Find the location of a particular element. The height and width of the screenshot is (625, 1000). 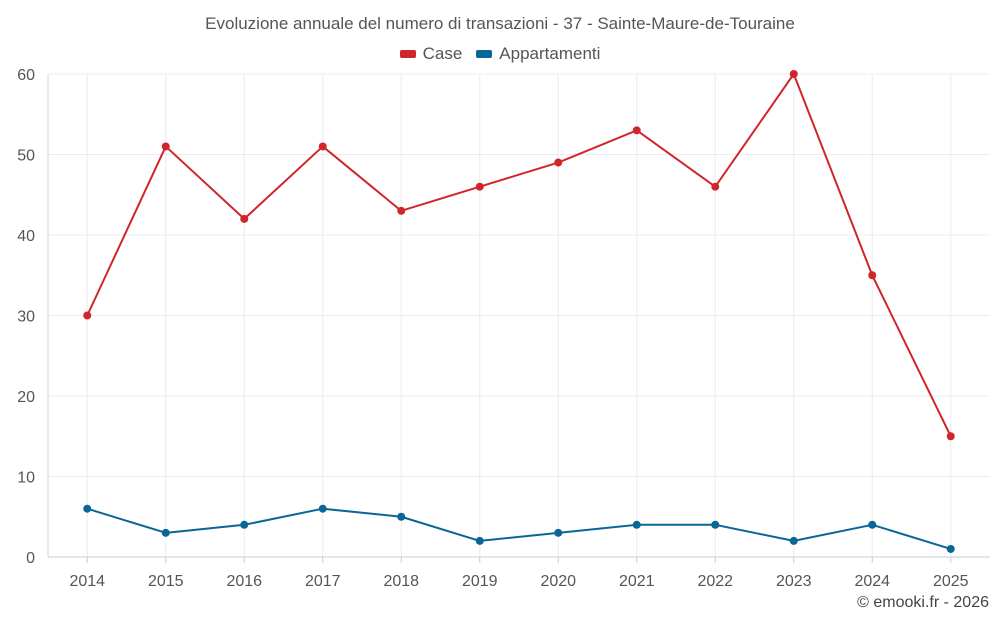

data-point-appartamenti-2018 is located at coordinates (401, 516).